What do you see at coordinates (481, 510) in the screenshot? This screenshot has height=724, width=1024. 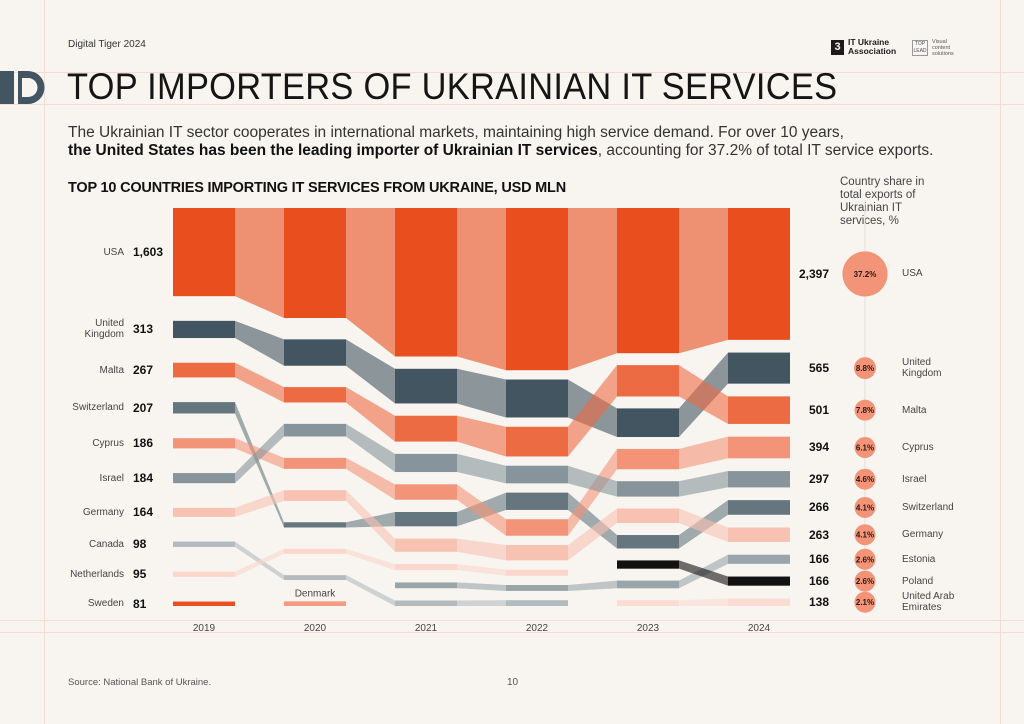 I see `ribbon-cyprus-2021` at bounding box center [481, 510].